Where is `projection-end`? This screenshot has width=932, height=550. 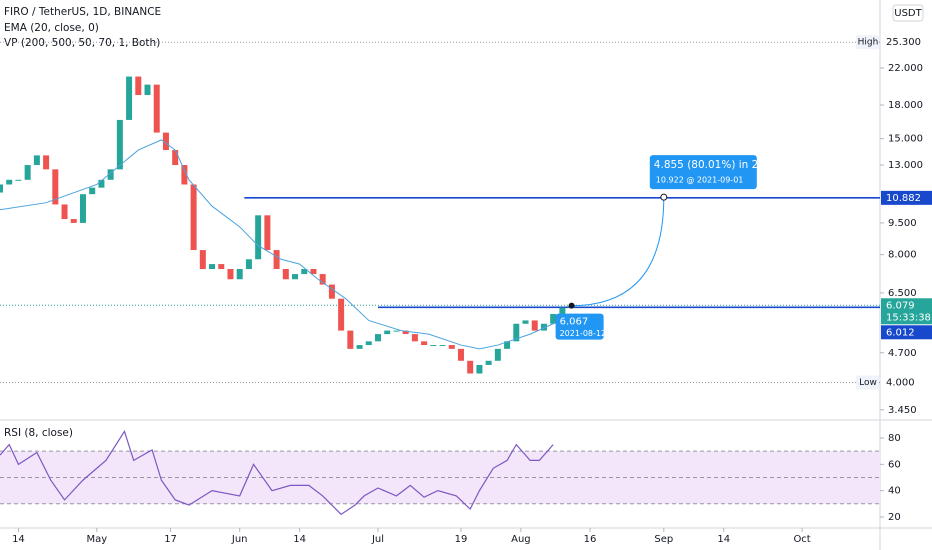
projection-end is located at coordinates (664, 197).